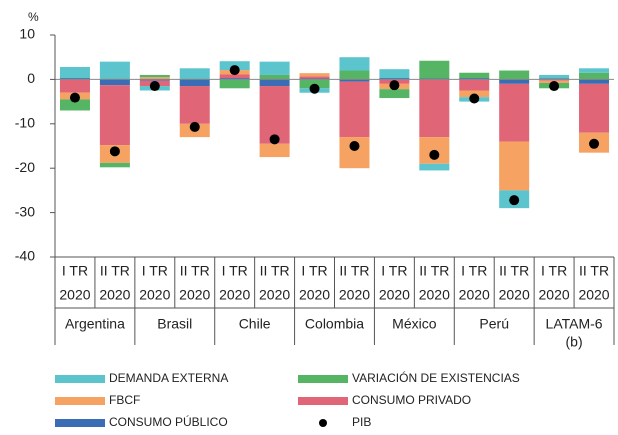 The height and width of the screenshot is (435, 618). I want to click on group-label: México, so click(414, 324).